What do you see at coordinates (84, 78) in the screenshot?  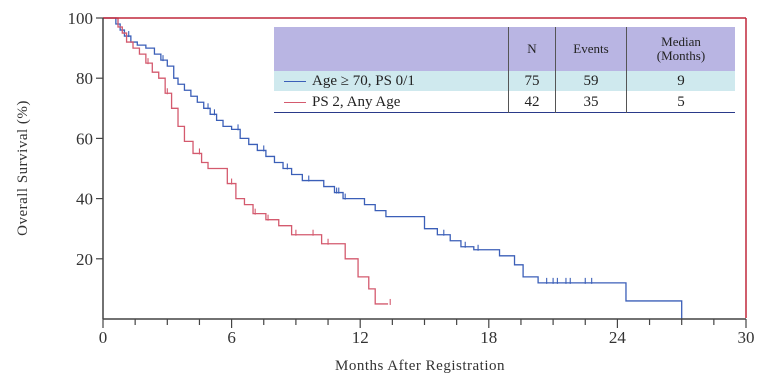 I see `y-tick-label: 80` at bounding box center [84, 78].